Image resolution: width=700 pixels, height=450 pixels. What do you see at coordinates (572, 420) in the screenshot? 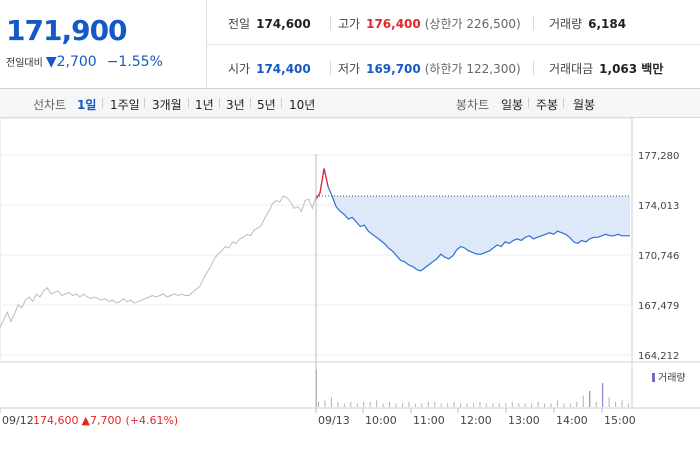
I see `x-tick-label: 14:00` at bounding box center [572, 420].